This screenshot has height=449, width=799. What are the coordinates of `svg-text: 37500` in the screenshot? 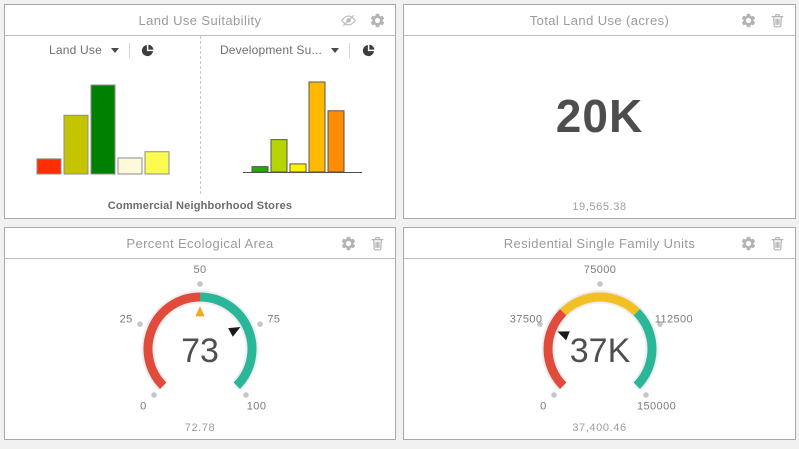 It's located at (525, 319).